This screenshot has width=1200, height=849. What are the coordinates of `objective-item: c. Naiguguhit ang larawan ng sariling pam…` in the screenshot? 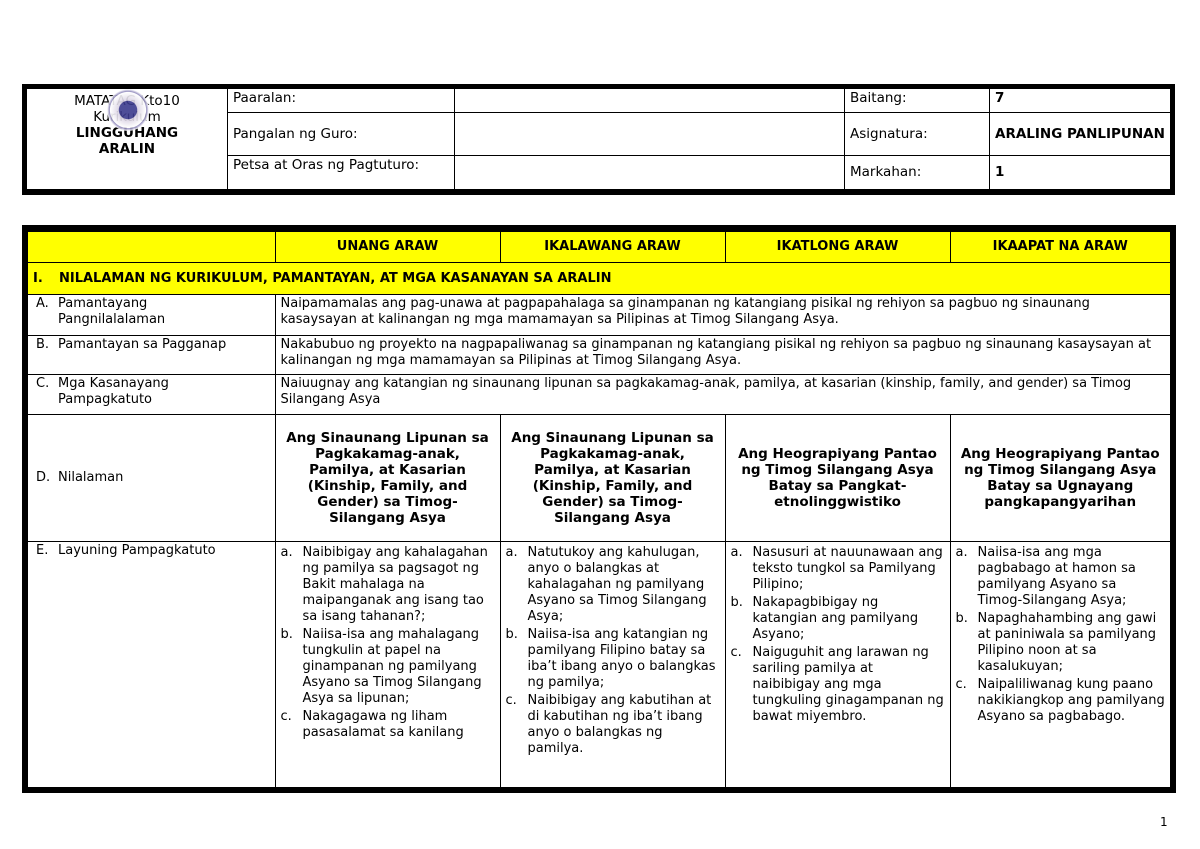 It's located at (838, 685).